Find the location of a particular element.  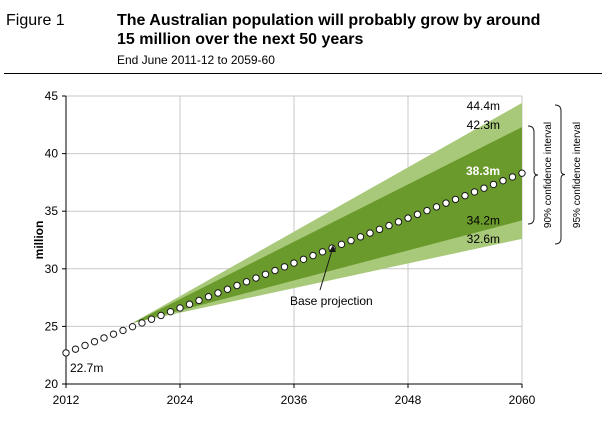

y-tick-label: 30 is located at coordinates (52, 269).